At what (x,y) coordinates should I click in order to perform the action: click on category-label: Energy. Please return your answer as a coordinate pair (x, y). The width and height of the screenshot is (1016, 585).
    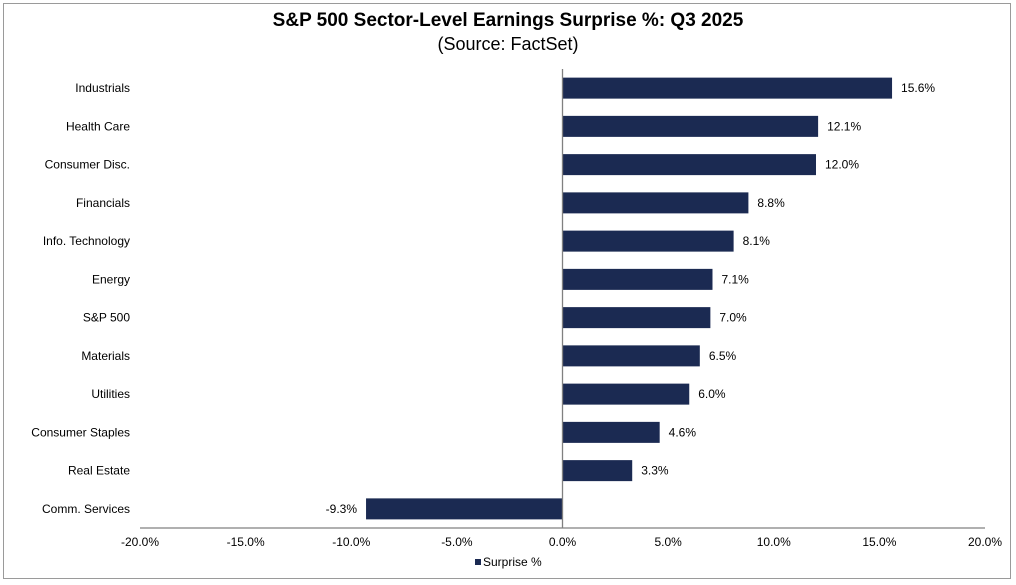
    Looking at the image, I should click on (111, 279).